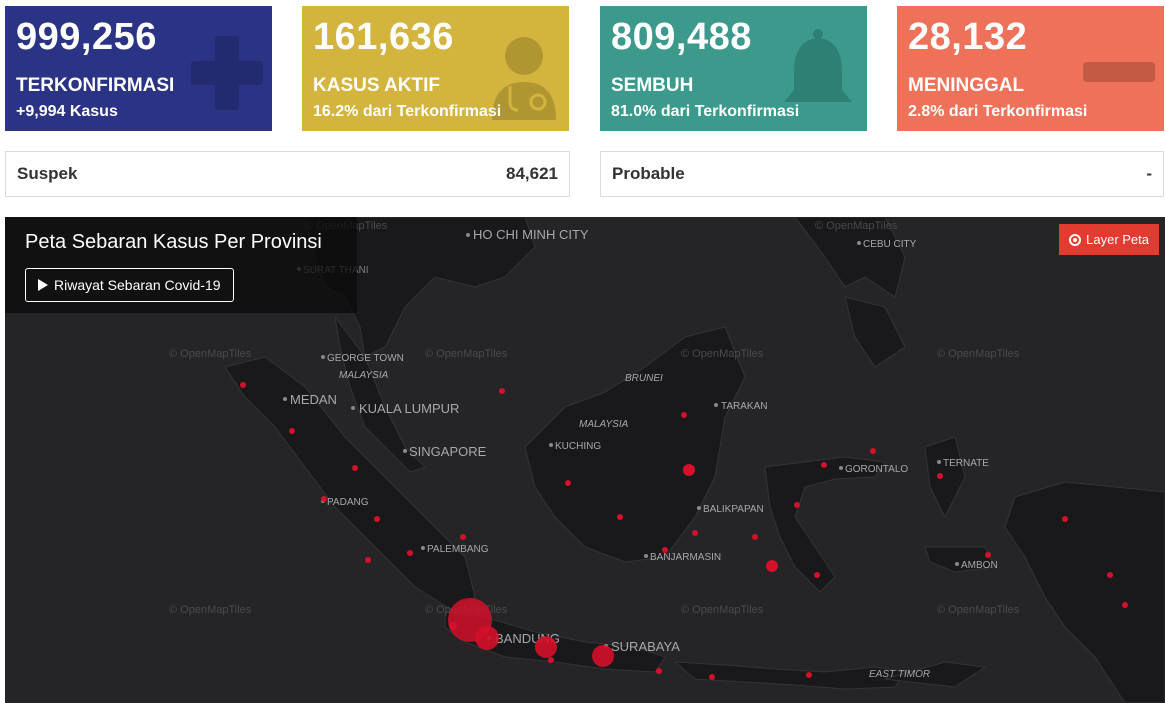 Image resolution: width=1165 pixels, height=703 pixels. Describe the element at coordinates (458, 549) in the screenshot. I see `svg-text: PALEMBANG` at that location.